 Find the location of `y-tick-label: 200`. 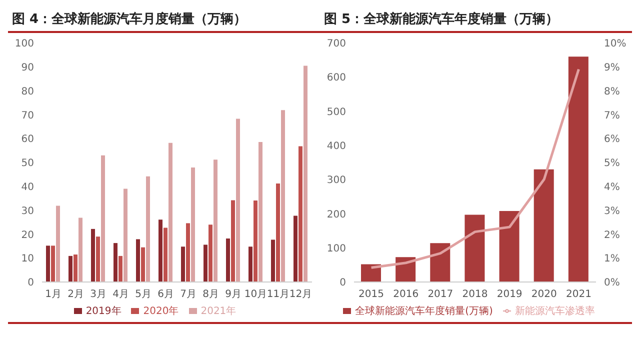

y-tick-label: 200 is located at coordinates (336, 214).